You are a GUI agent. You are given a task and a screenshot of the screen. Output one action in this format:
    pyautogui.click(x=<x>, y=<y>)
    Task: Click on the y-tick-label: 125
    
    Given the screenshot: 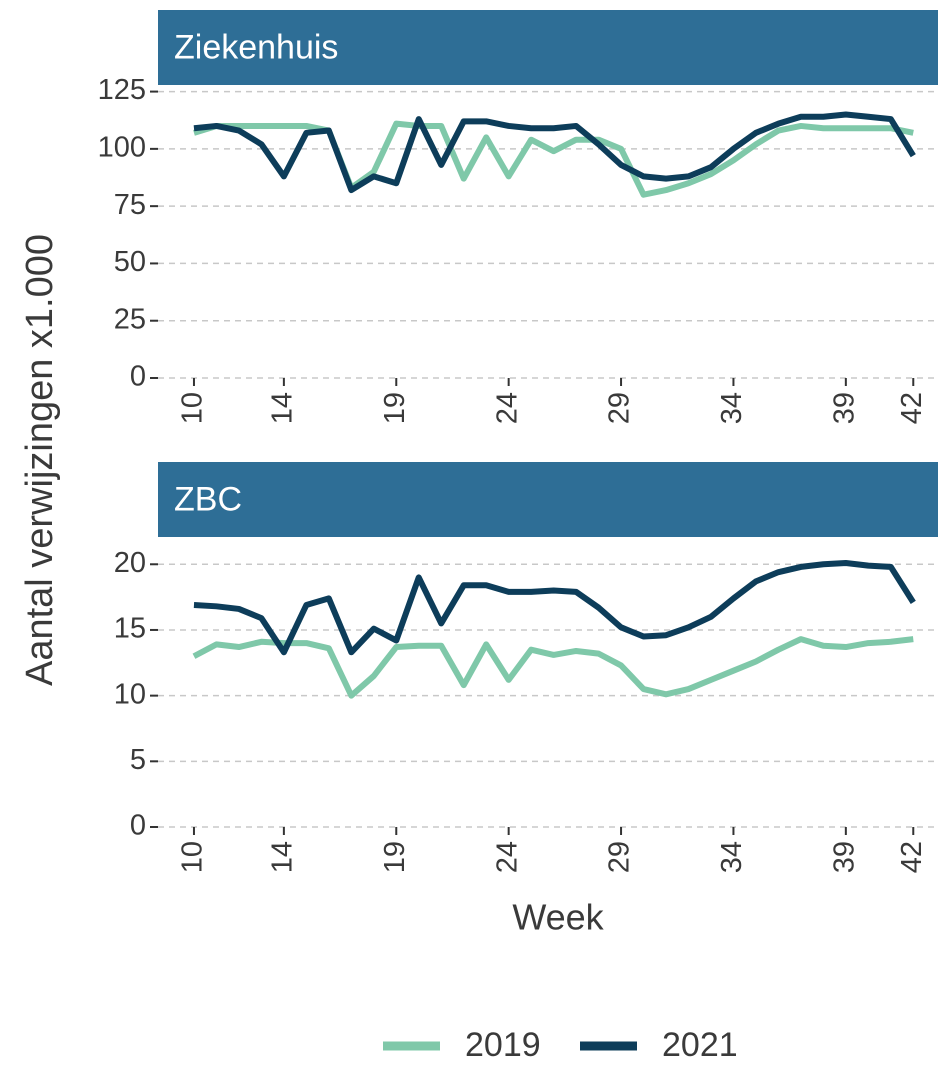 What is the action you would take?
    pyautogui.click(x=122, y=90)
    